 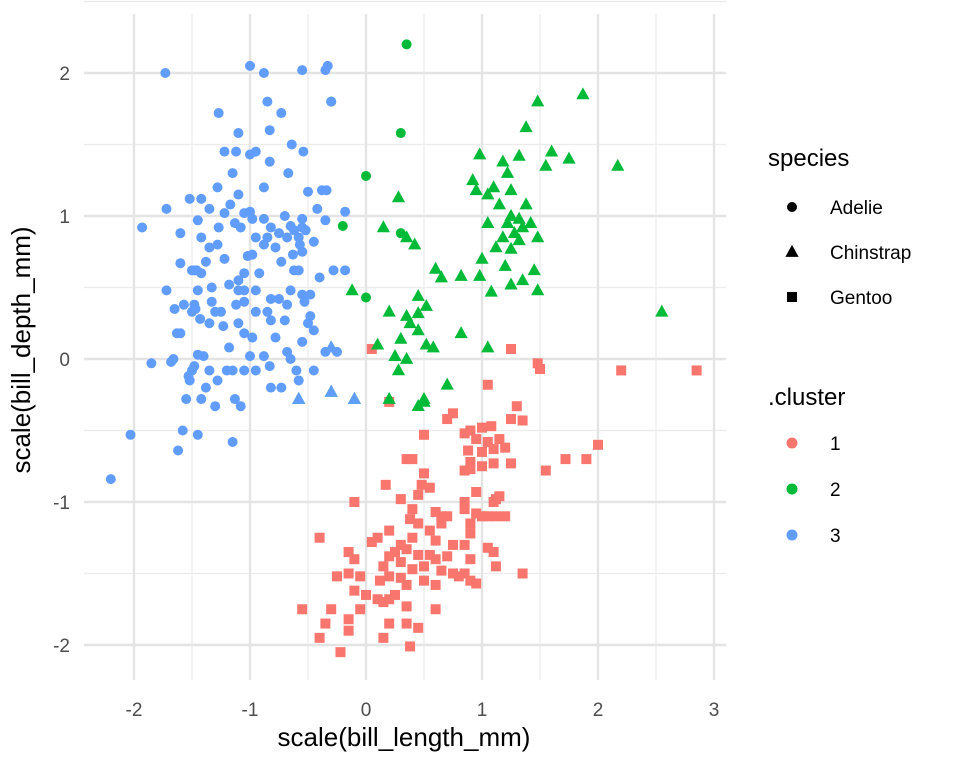 What do you see at coordinates (64, 217) in the screenshot?
I see `y-tick-label: 1` at bounding box center [64, 217].